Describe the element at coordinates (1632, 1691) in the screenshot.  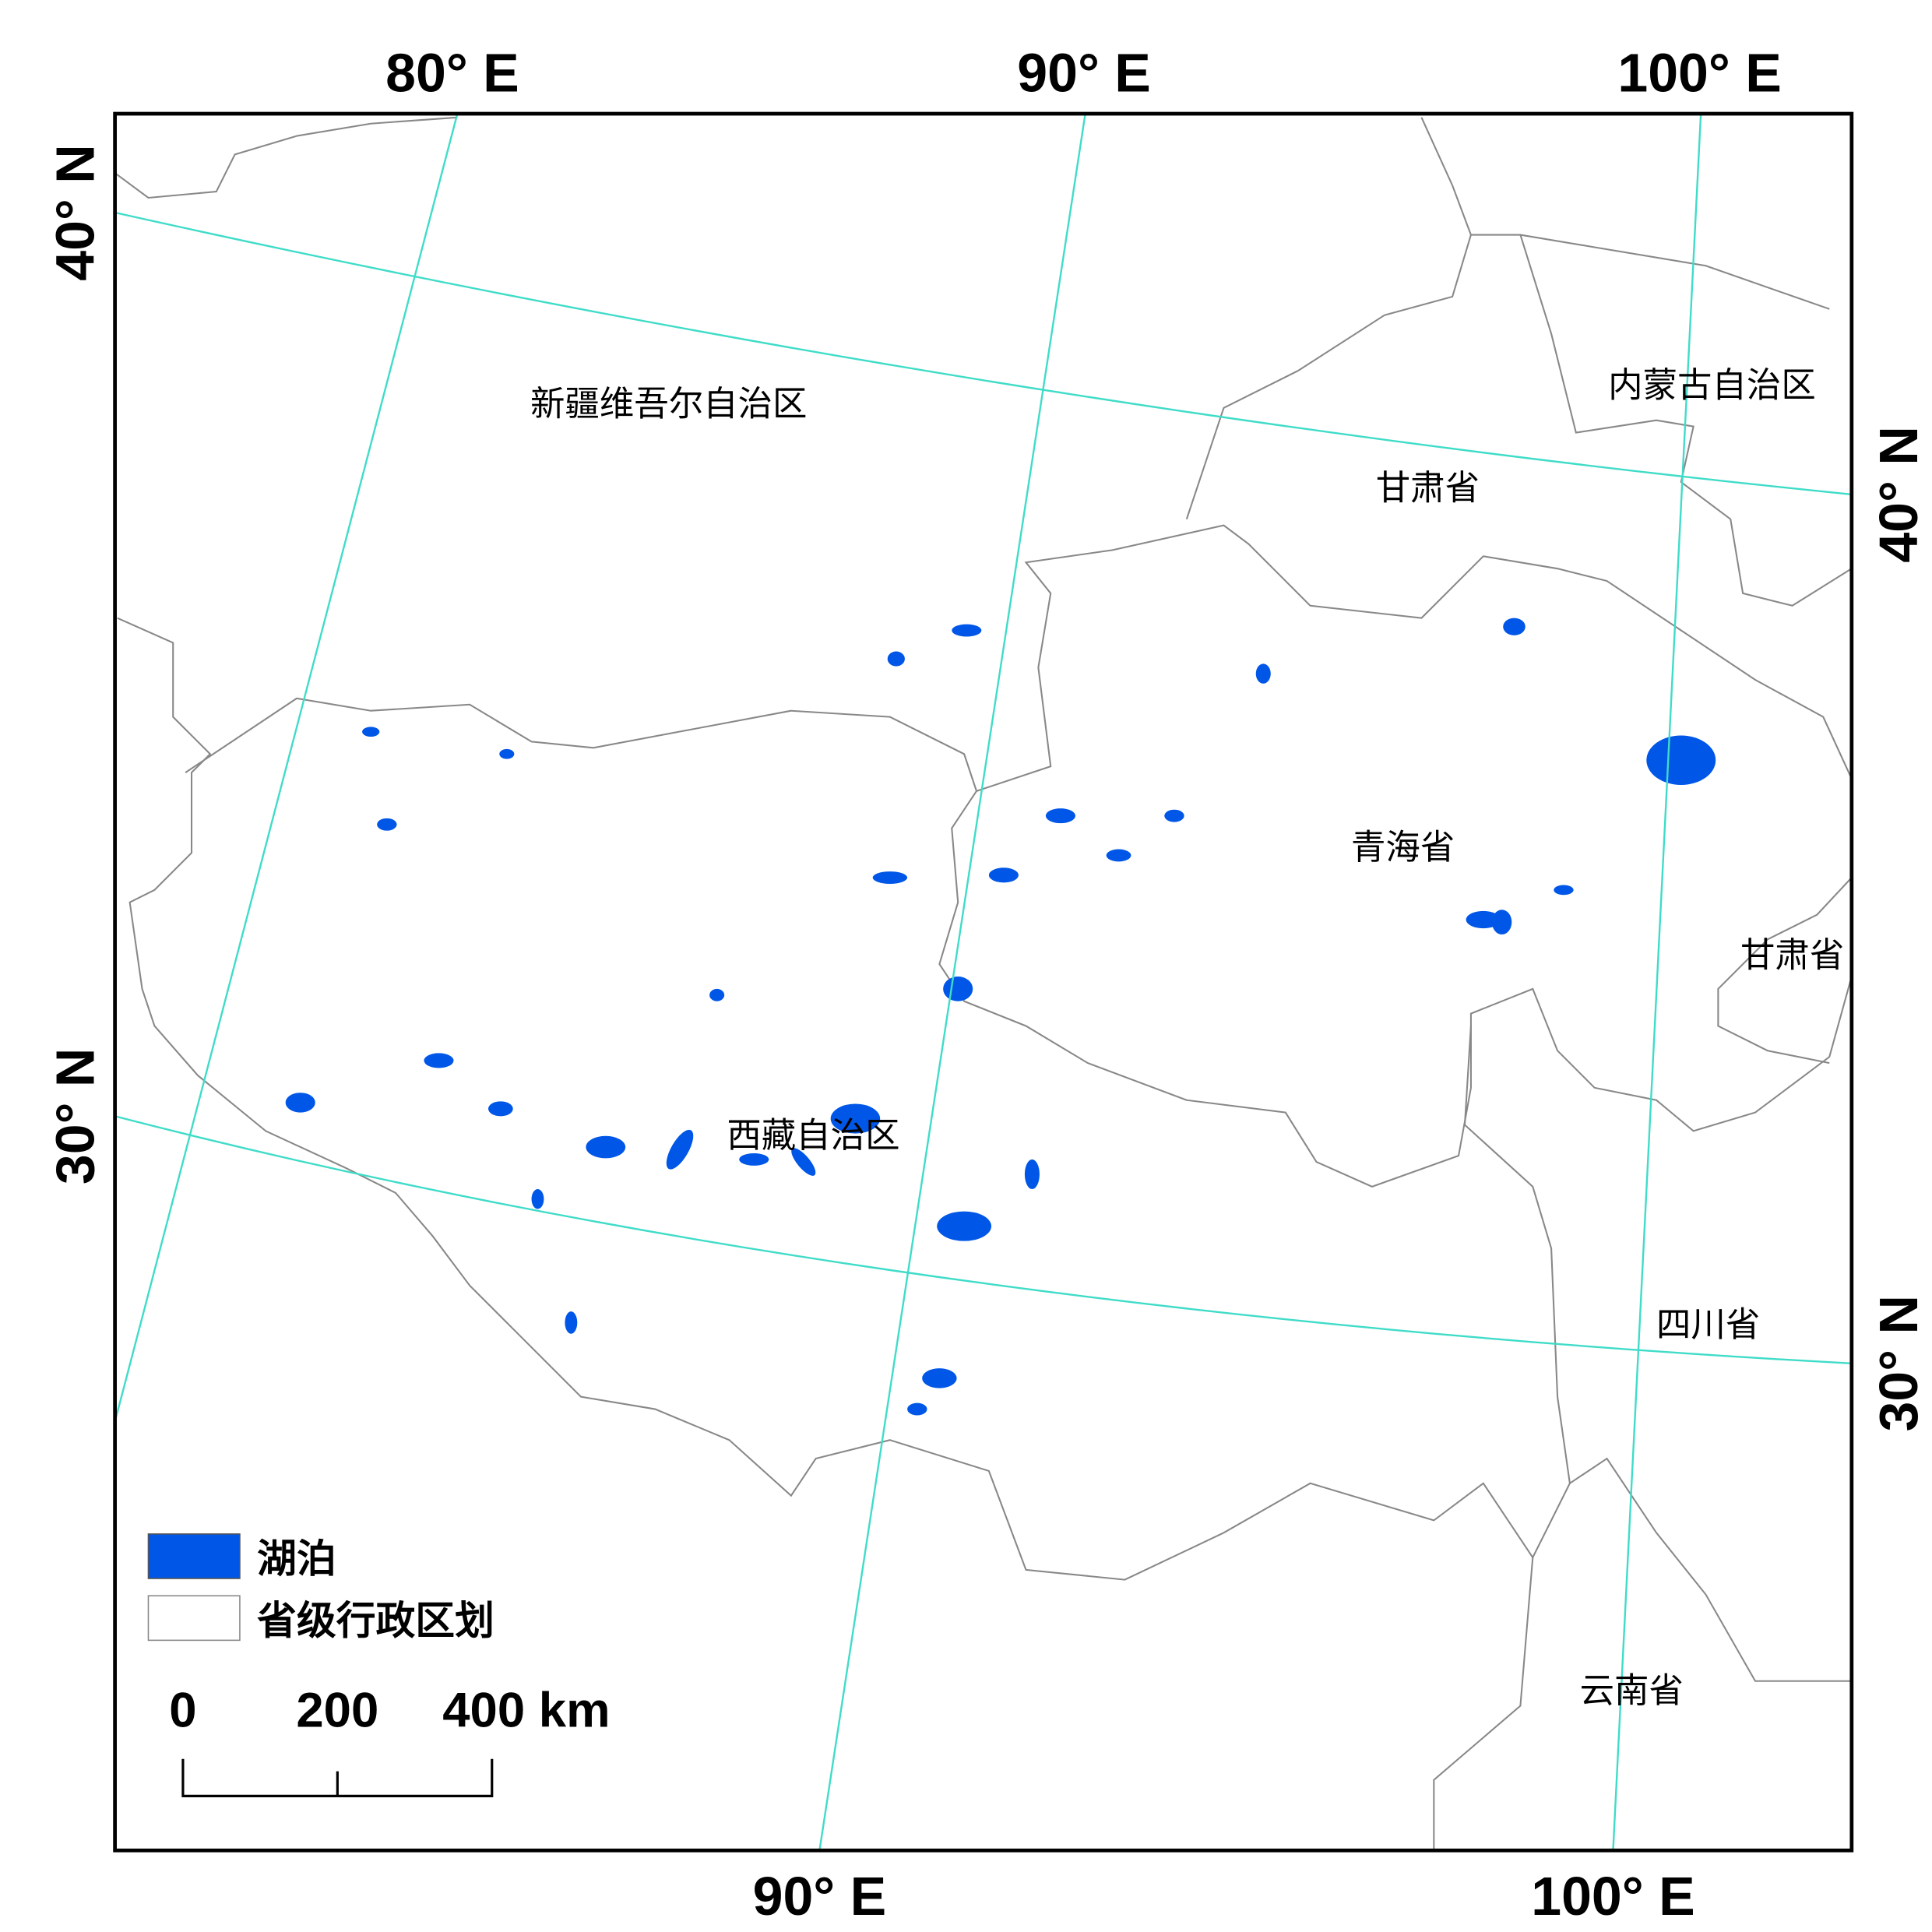
I see `region-label: 云南省` at that location.